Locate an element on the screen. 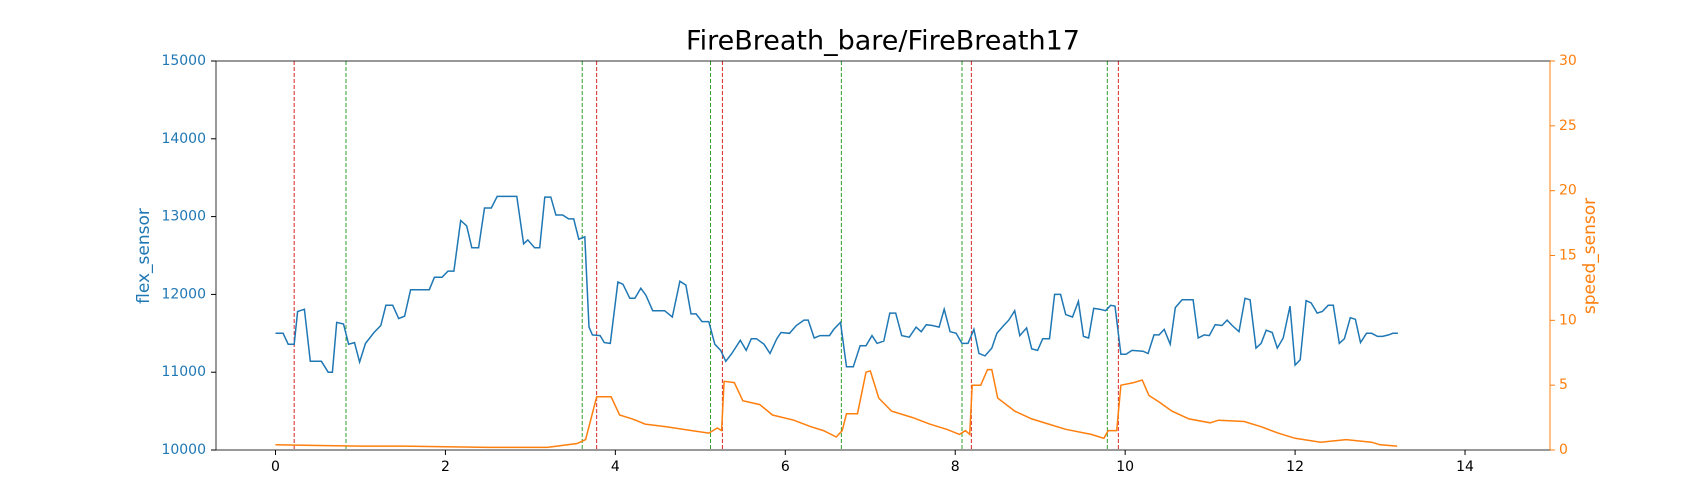 The width and height of the screenshot is (1700, 500). x-tick-label: 0 is located at coordinates (275, 467).